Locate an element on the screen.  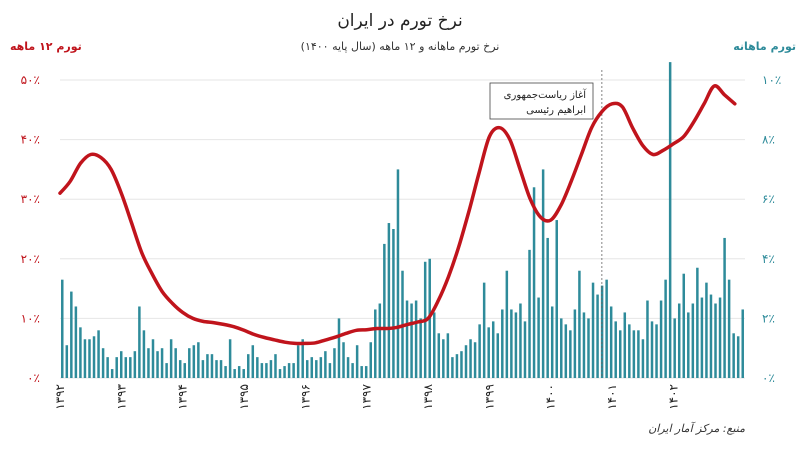
right-tick-label: ۲٪ is located at coordinates (768, 318).